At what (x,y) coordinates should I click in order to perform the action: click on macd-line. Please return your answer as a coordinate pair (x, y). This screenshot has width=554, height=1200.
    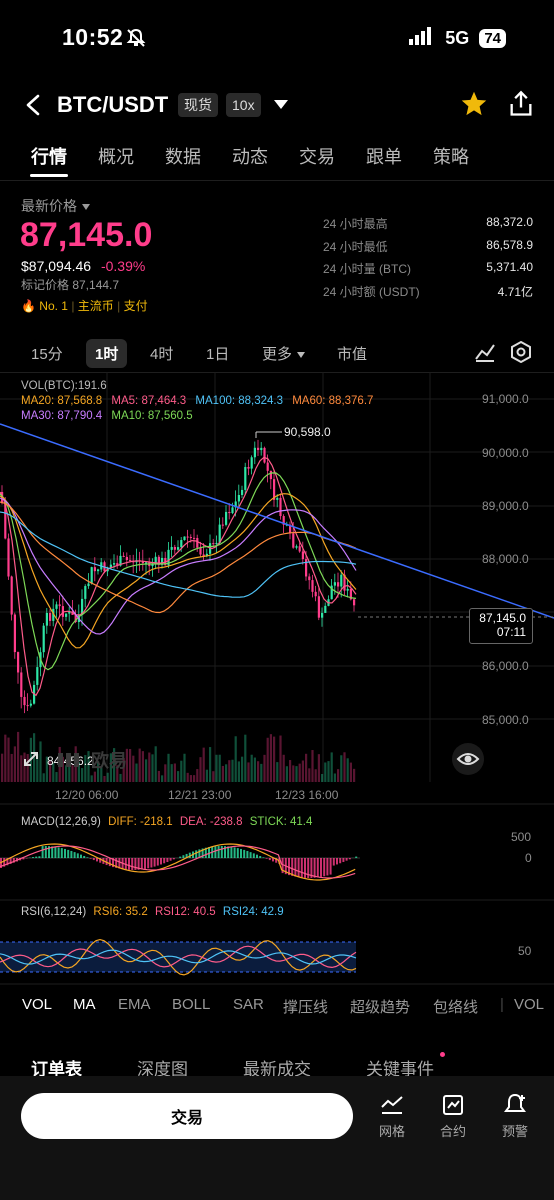
    Looking at the image, I should click on (178, 862).